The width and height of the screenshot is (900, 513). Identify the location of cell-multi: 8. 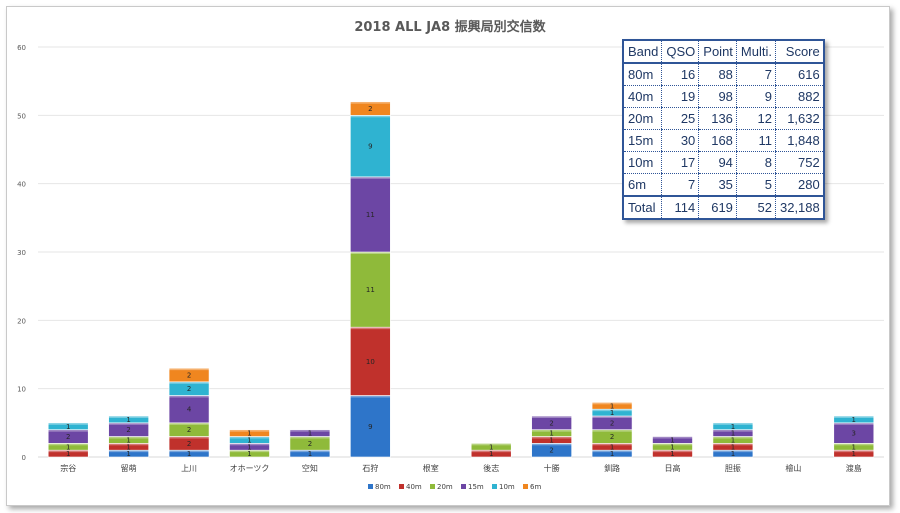
(755, 162).